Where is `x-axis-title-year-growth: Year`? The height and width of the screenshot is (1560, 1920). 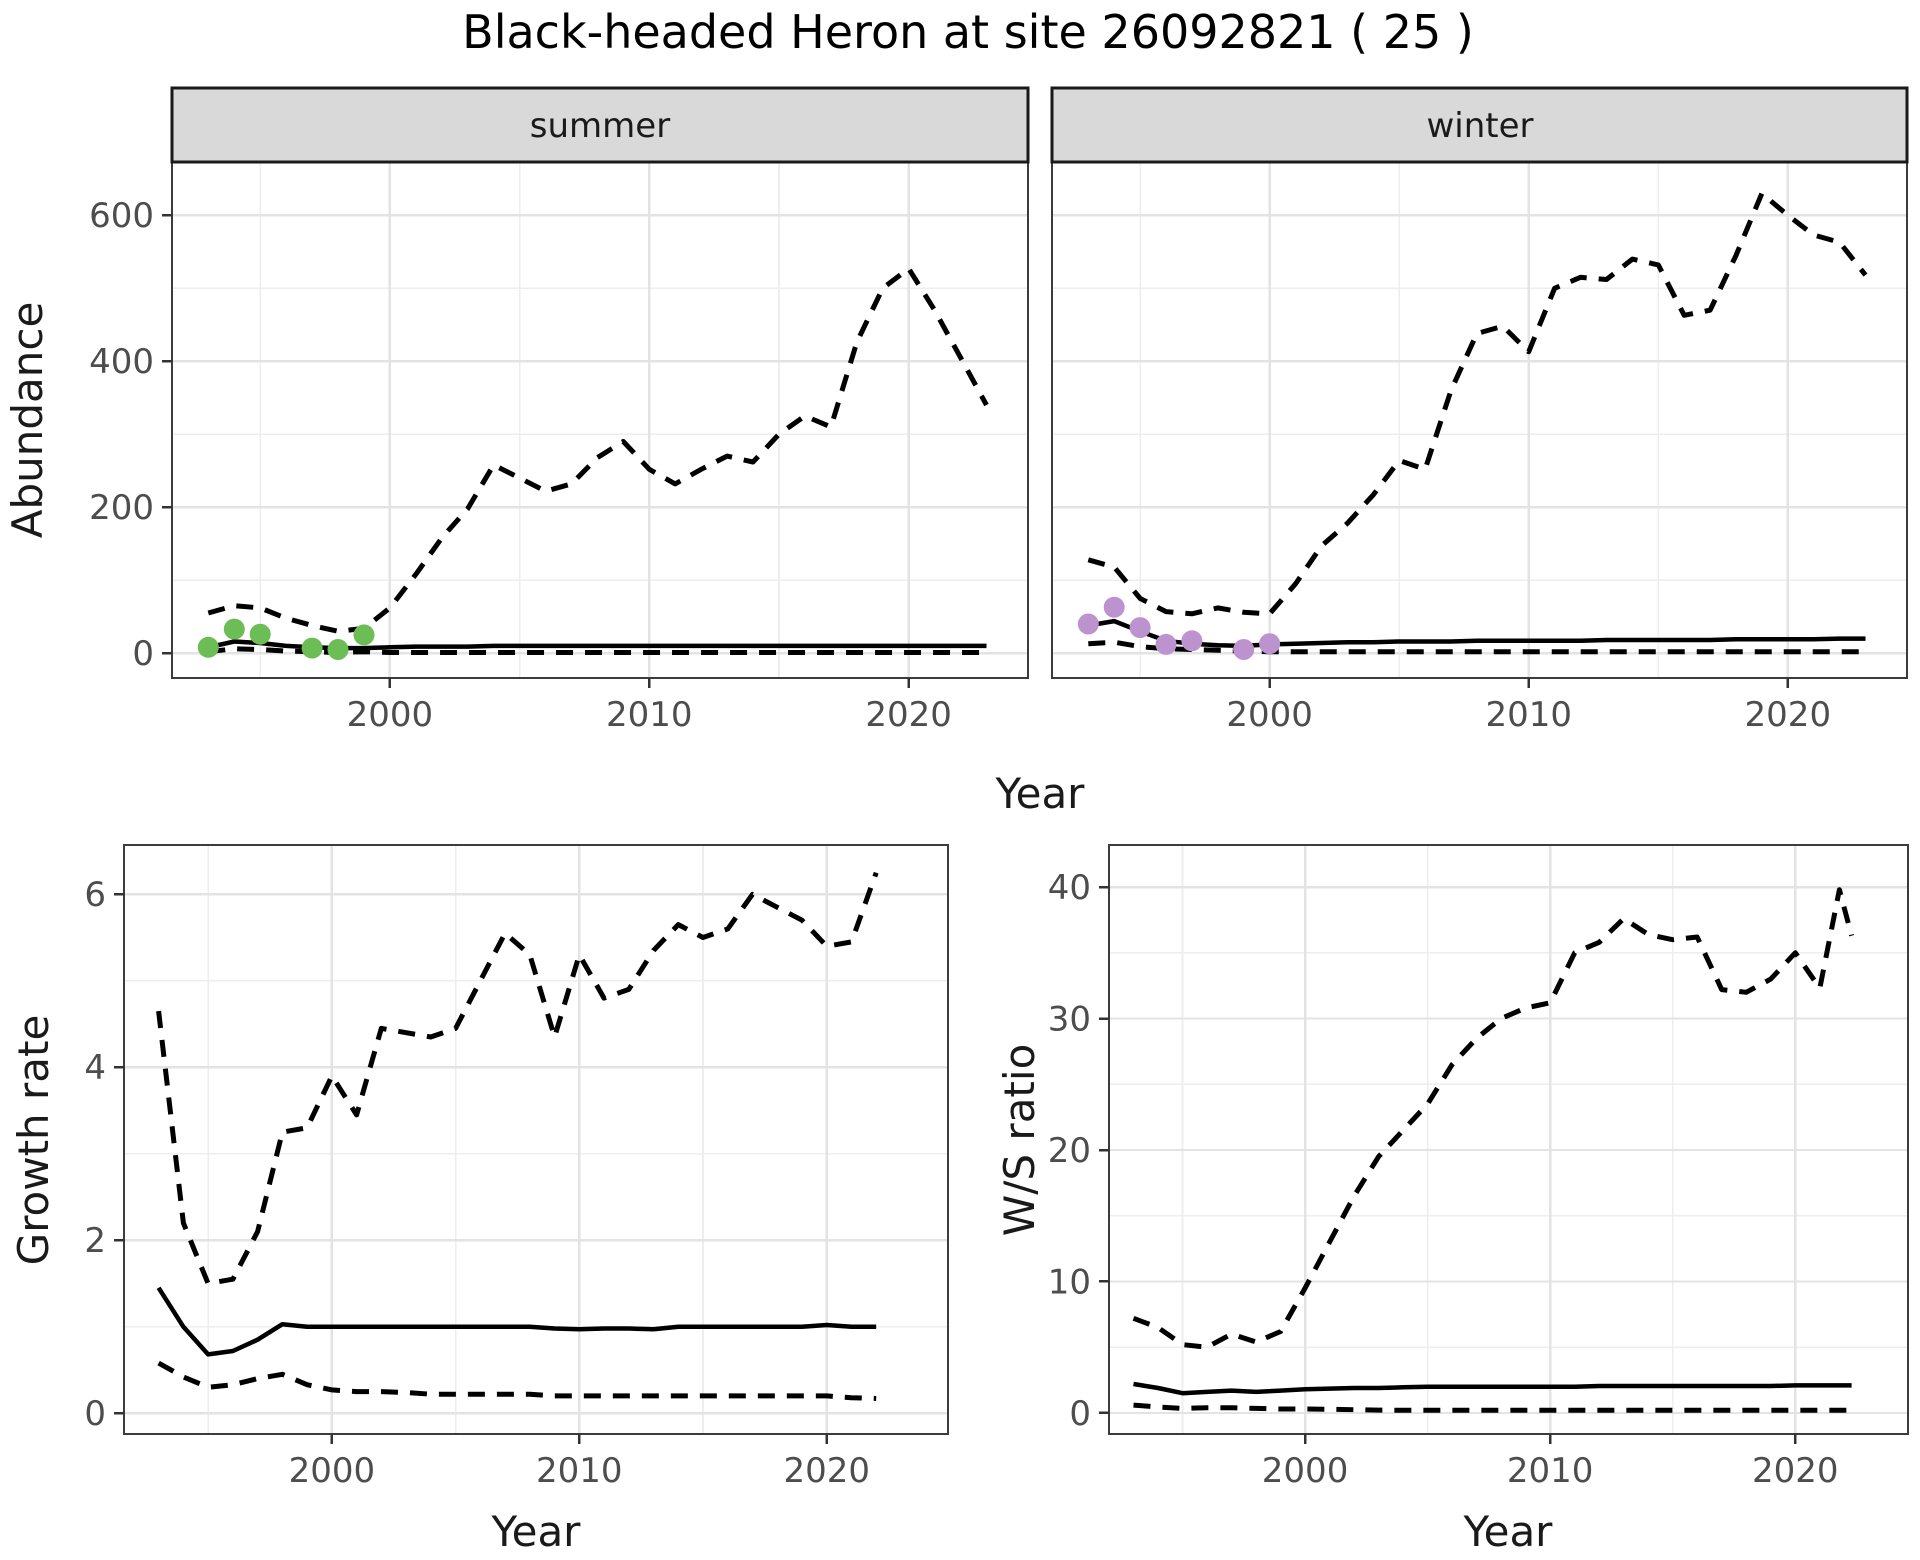
x-axis-title-year-growth: Year is located at coordinates (536, 1531).